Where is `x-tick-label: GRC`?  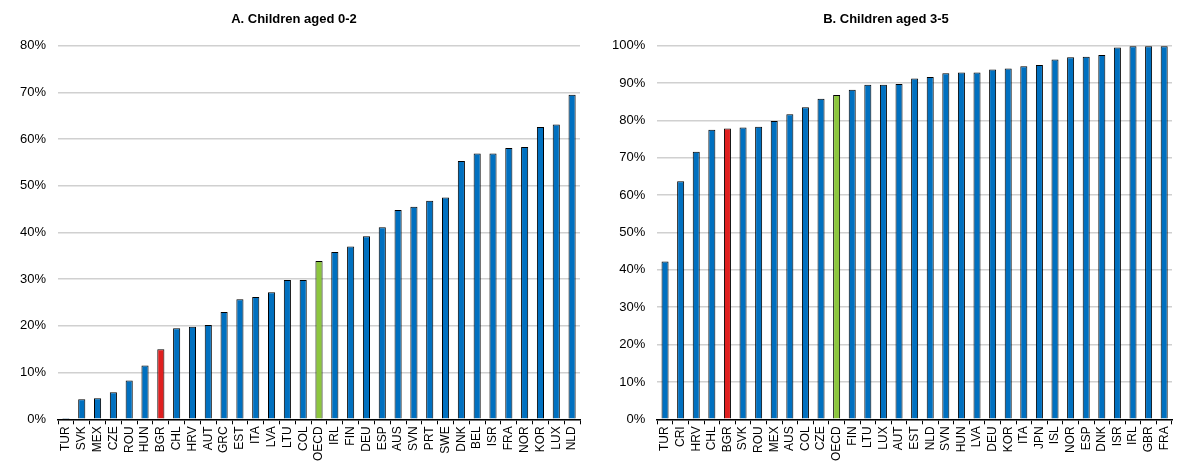
x-tick-label: GRC is located at coordinates (223, 439).